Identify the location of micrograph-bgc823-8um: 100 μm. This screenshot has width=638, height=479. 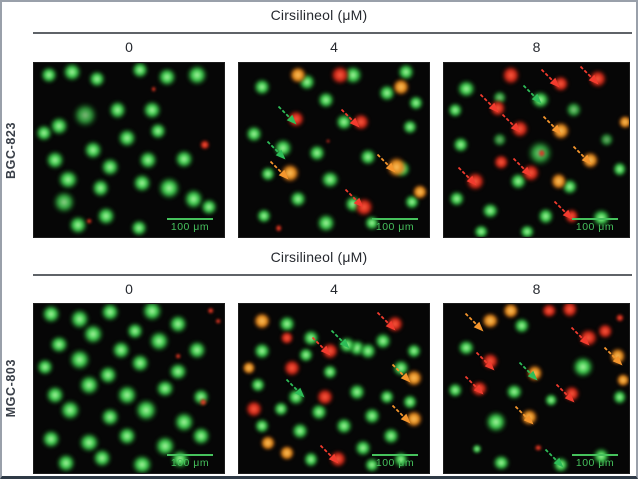
(536, 150).